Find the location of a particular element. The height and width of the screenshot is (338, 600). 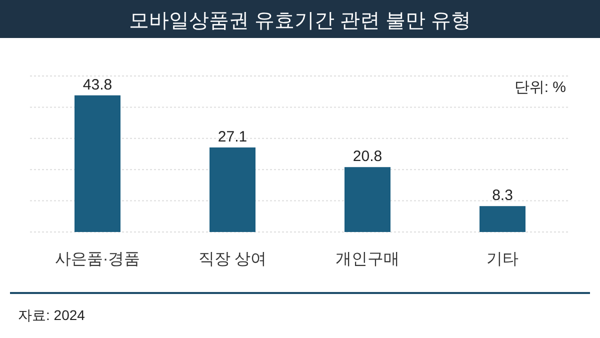

x-tick-label: 직장 상여 is located at coordinates (232, 259).